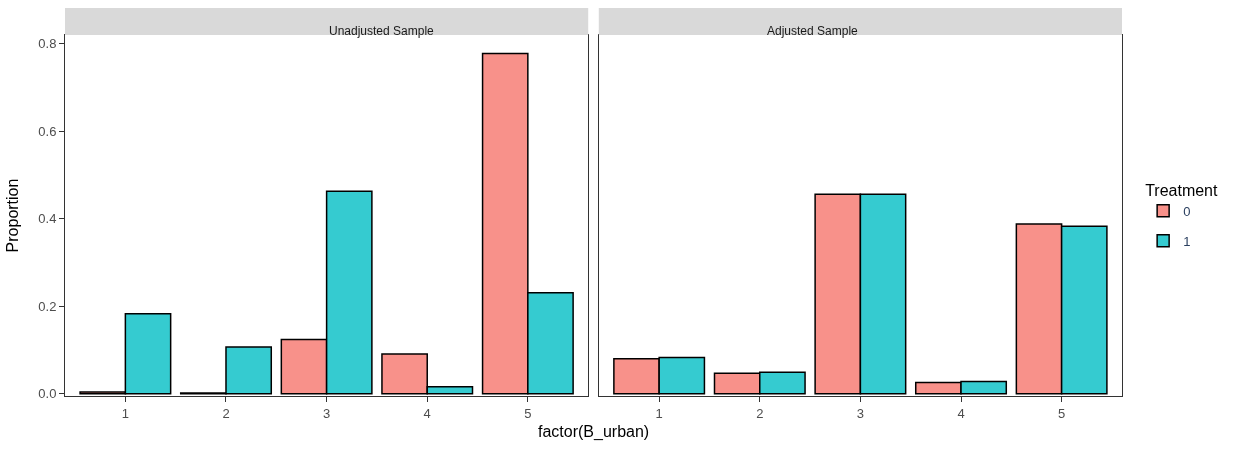  Describe the element at coordinates (1187, 211) in the screenshot. I see `legend-label: 0` at that location.